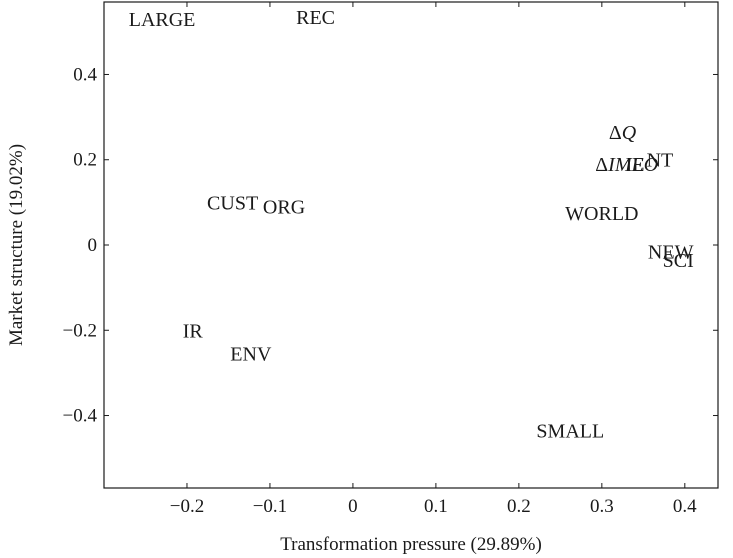 This screenshot has width=733, height=558. What do you see at coordinates (436, 506) in the screenshot?
I see `x-tick-label: 0.1` at bounding box center [436, 506].